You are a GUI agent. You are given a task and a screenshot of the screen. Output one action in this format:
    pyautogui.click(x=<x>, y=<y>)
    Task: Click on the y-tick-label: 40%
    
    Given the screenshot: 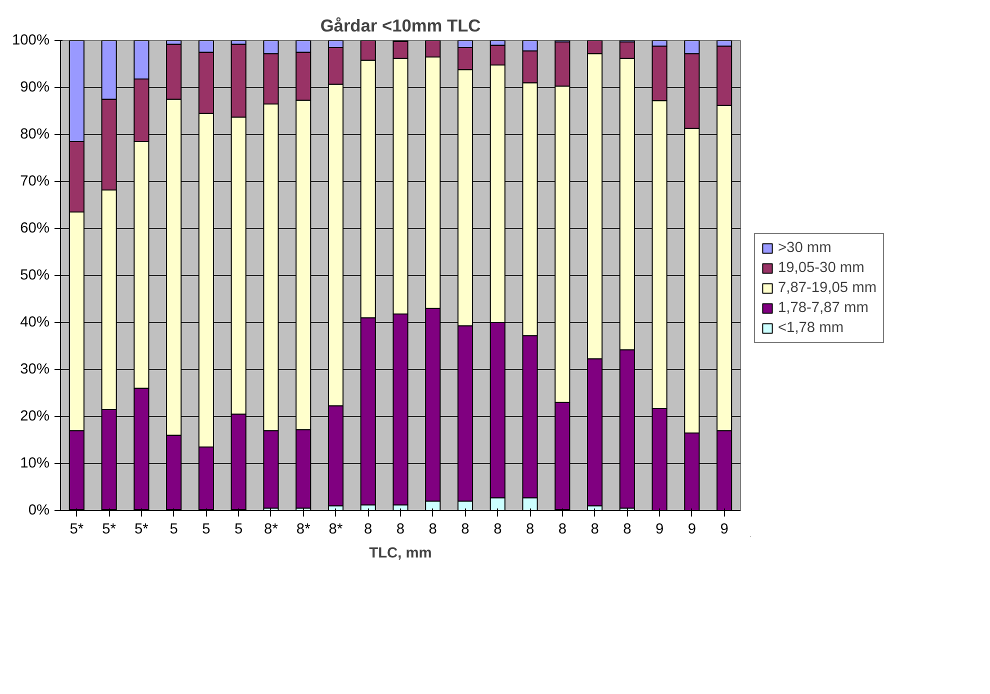 What is the action you would take?
    pyautogui.click(x=35, y=322)
    